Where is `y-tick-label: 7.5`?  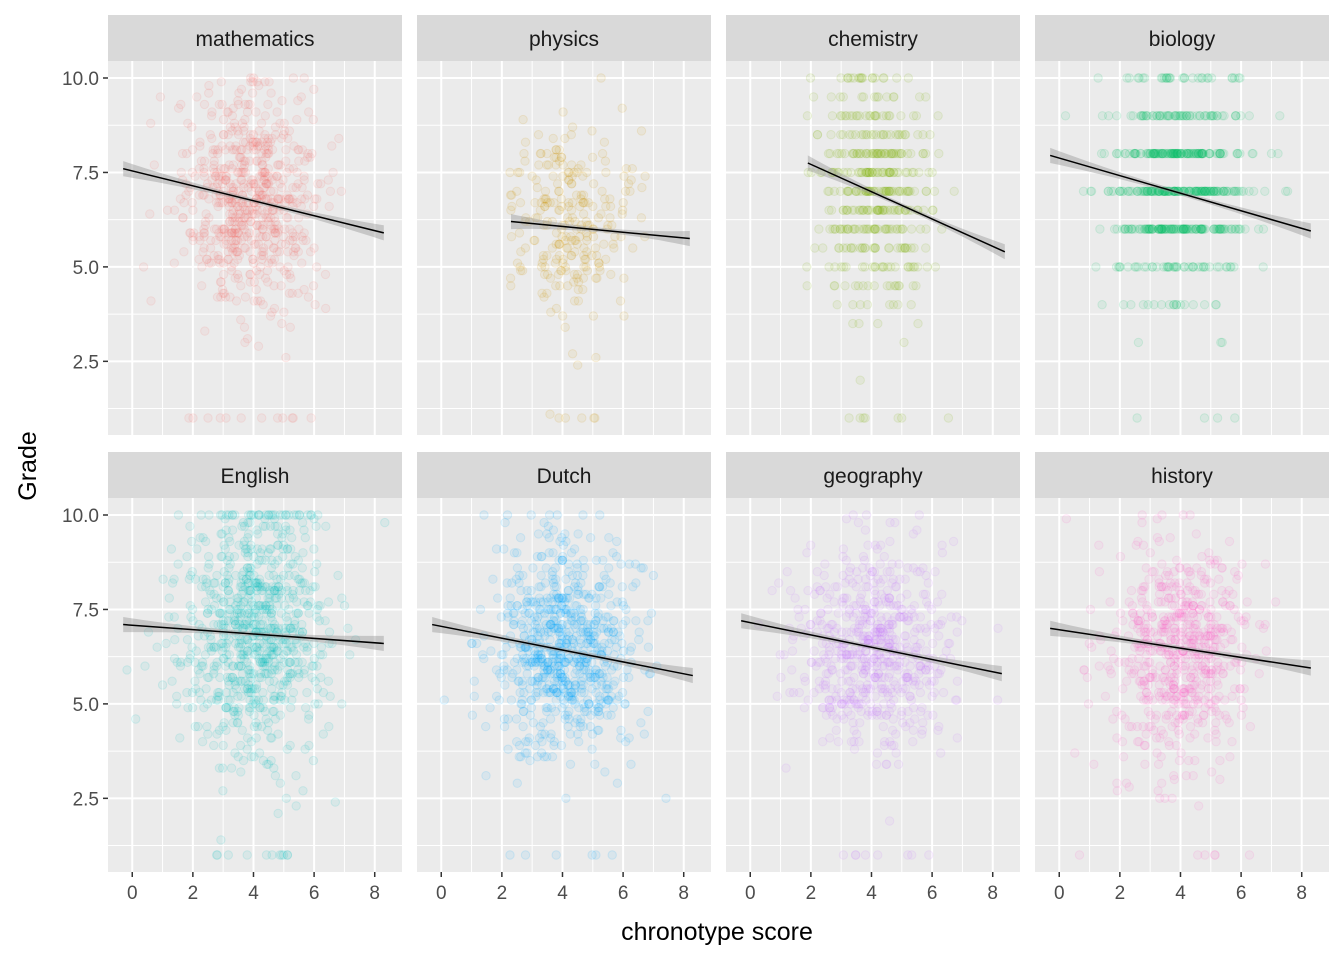 y-tick-label: 7.5 is located at coordinates (86, 173).